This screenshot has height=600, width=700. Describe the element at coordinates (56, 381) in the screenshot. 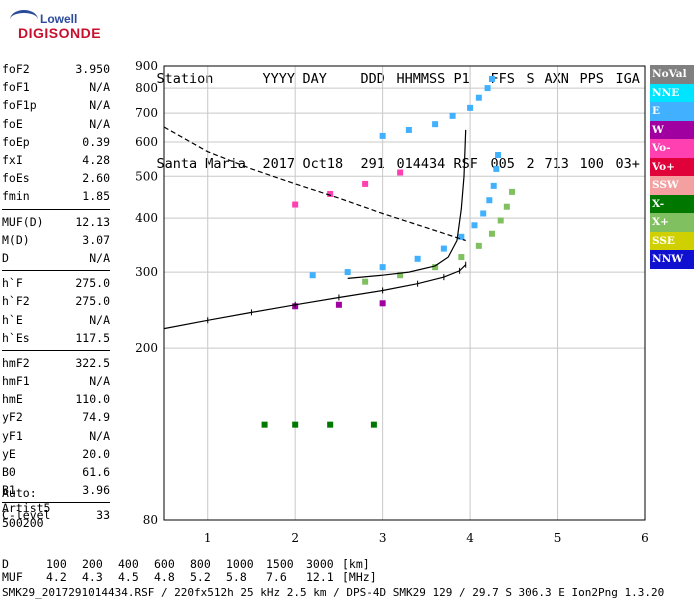

I see `param-row: hmF1 N/A` at that location.